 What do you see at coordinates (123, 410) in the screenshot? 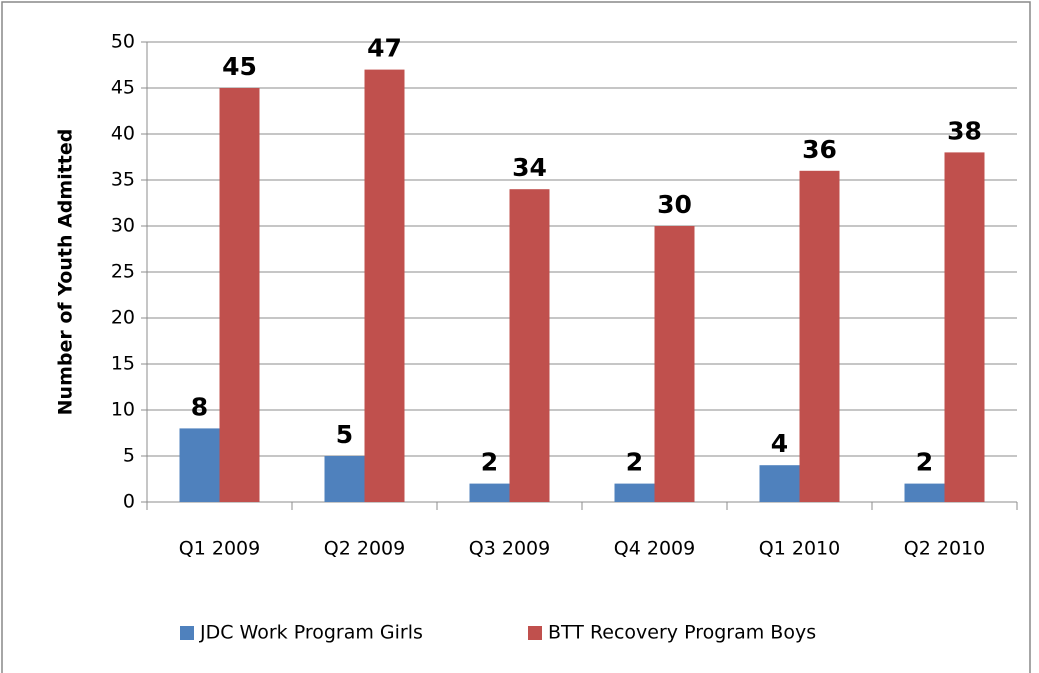
I see `y-tick-label: 10` at bounding box center [123, 410].